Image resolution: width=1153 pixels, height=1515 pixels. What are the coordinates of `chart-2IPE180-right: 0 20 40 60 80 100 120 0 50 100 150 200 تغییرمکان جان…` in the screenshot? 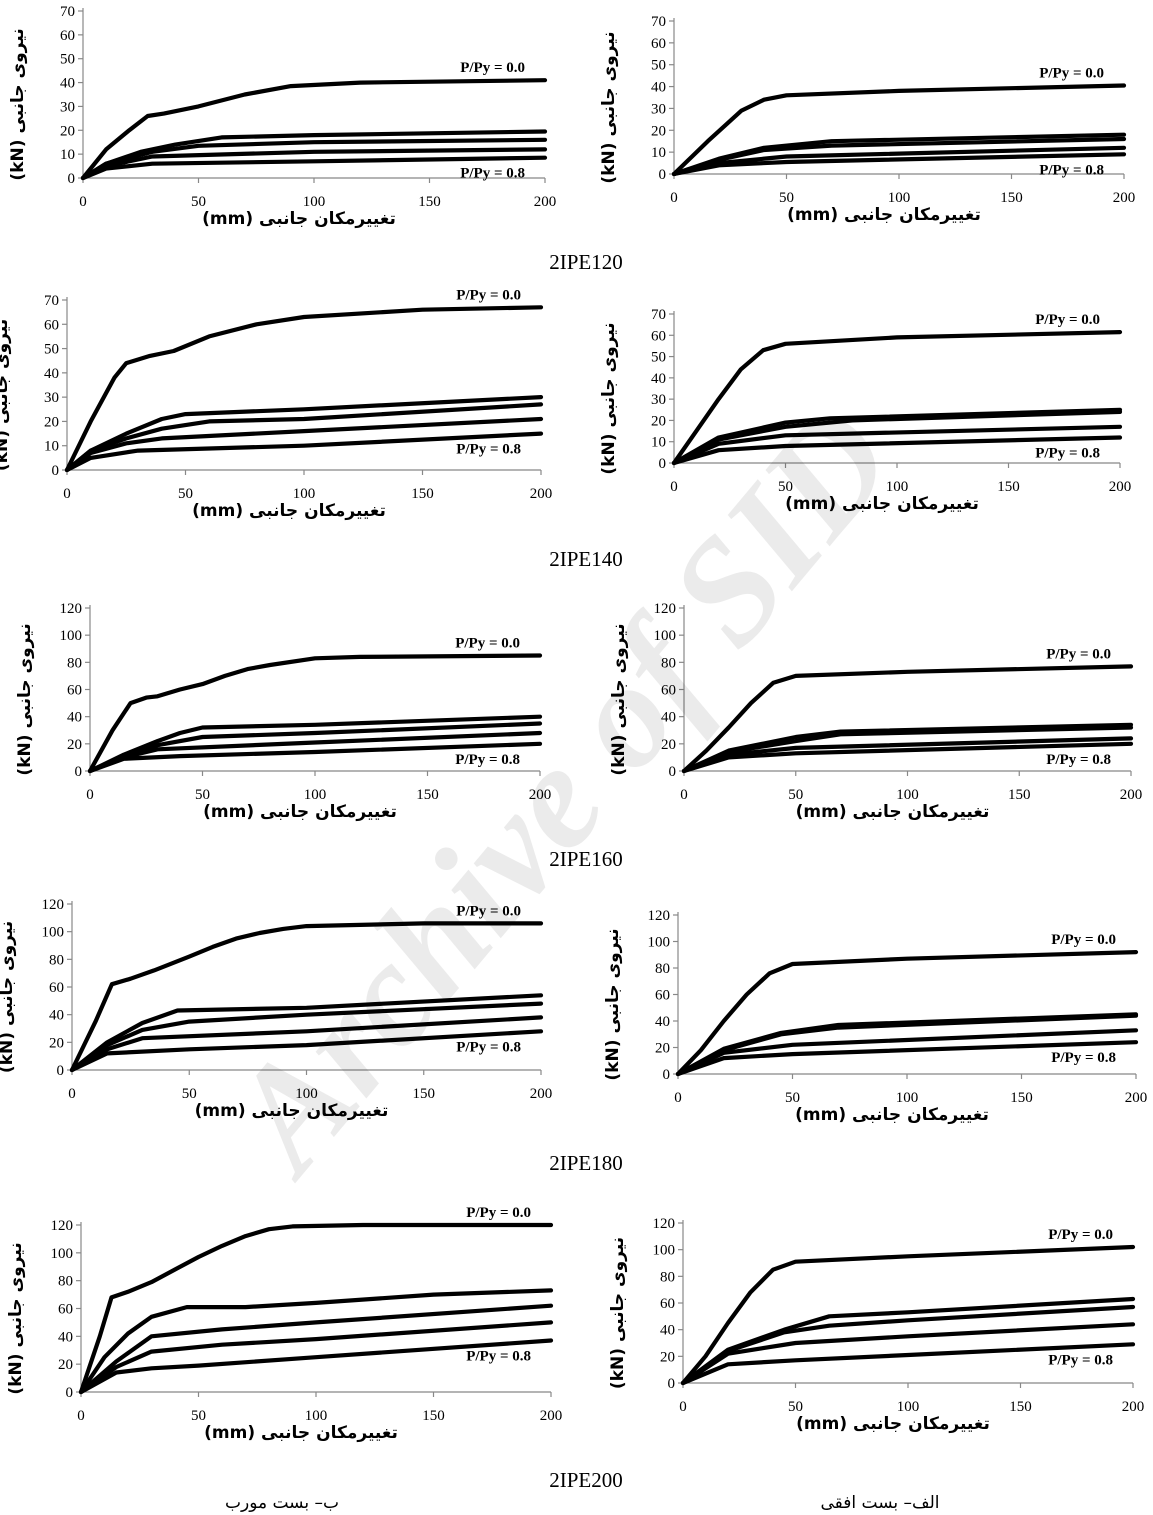 It's located at (875, 1016).